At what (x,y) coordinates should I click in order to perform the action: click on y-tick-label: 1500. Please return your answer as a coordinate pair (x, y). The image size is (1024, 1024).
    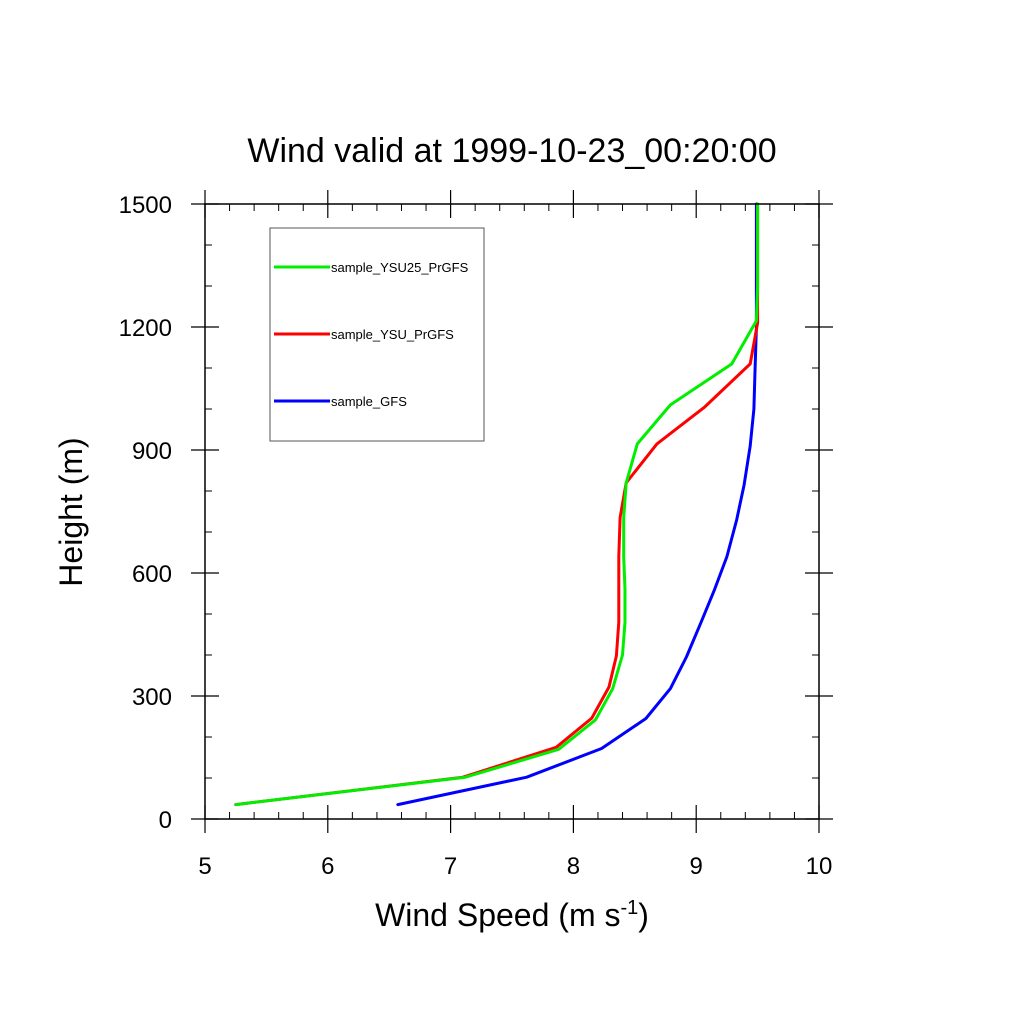
    Looking at the image, I should click on (145, 205).